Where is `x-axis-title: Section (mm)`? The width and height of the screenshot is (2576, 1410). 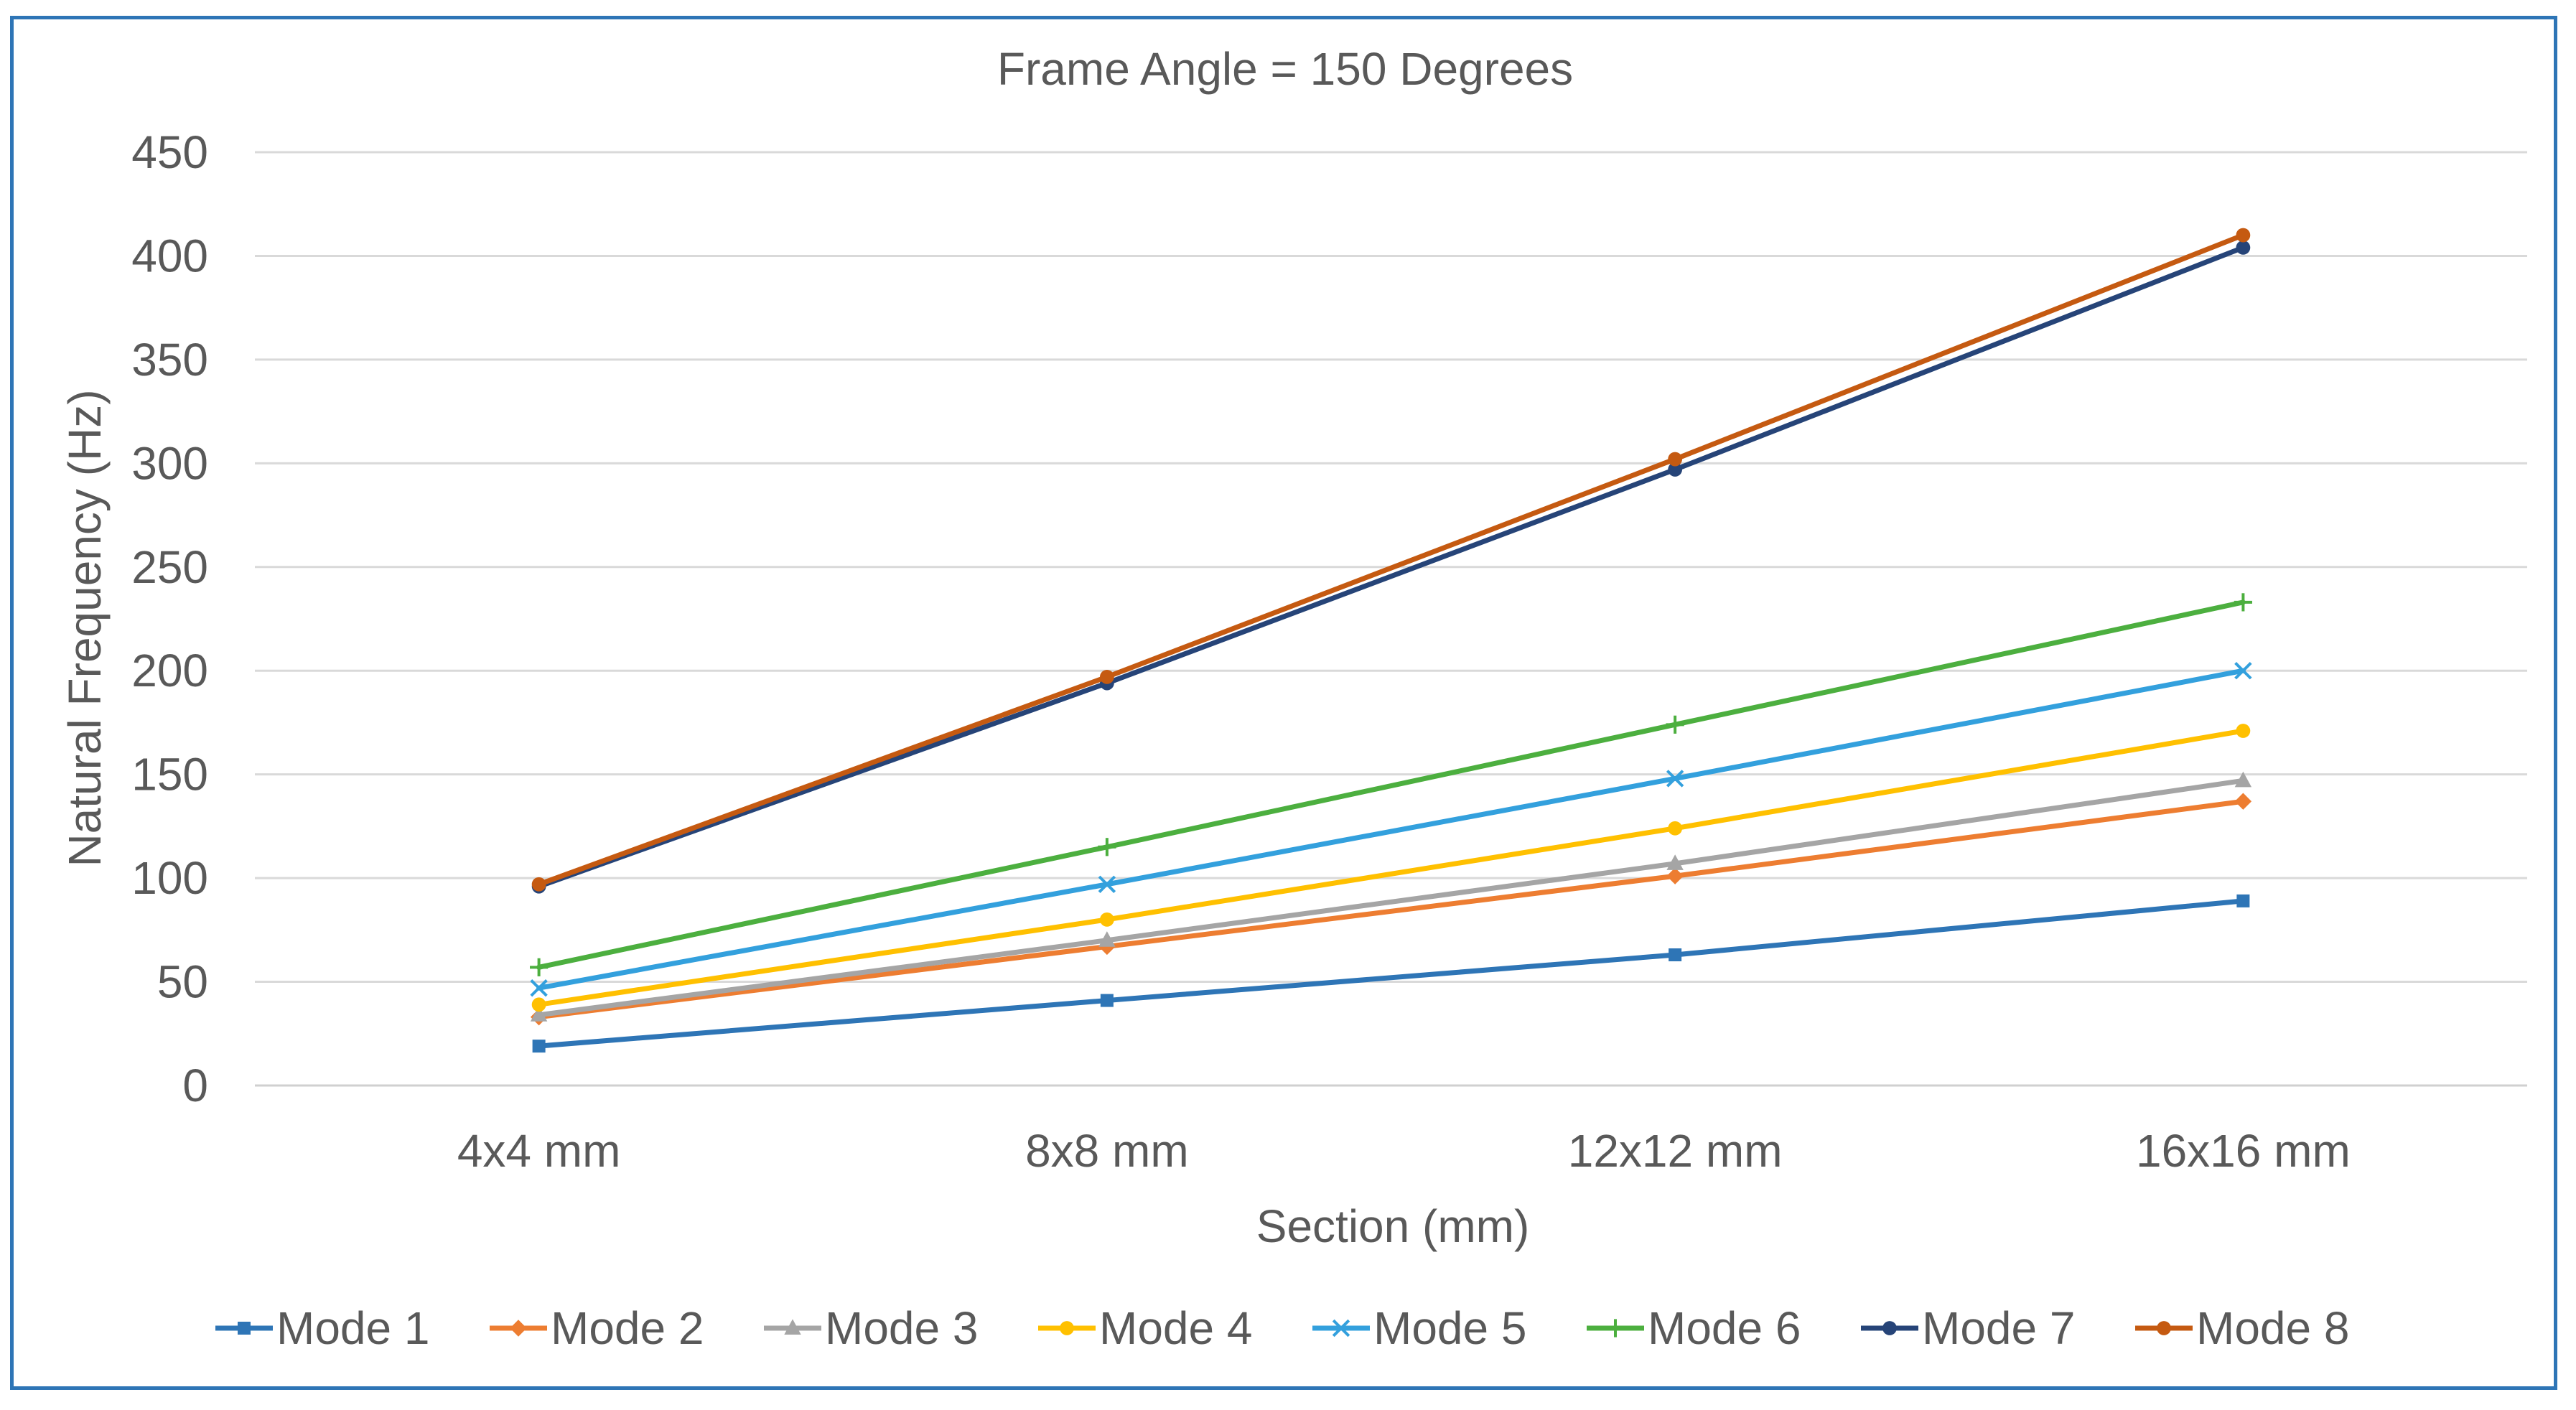
x-axis-title: Section (mm) is located at coordinates (1393, 1226).